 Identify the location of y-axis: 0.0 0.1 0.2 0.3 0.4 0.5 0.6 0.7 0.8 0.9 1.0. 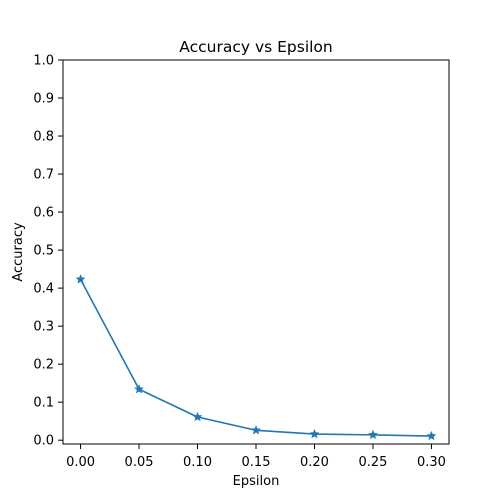
(48, 251).